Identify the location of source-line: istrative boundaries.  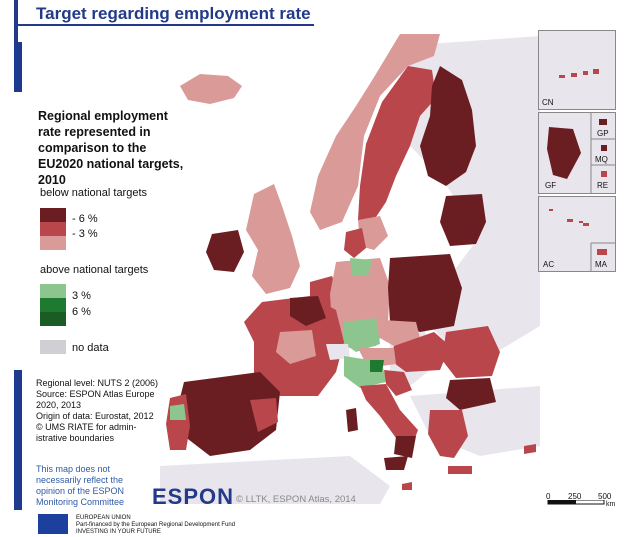
(75, 438).